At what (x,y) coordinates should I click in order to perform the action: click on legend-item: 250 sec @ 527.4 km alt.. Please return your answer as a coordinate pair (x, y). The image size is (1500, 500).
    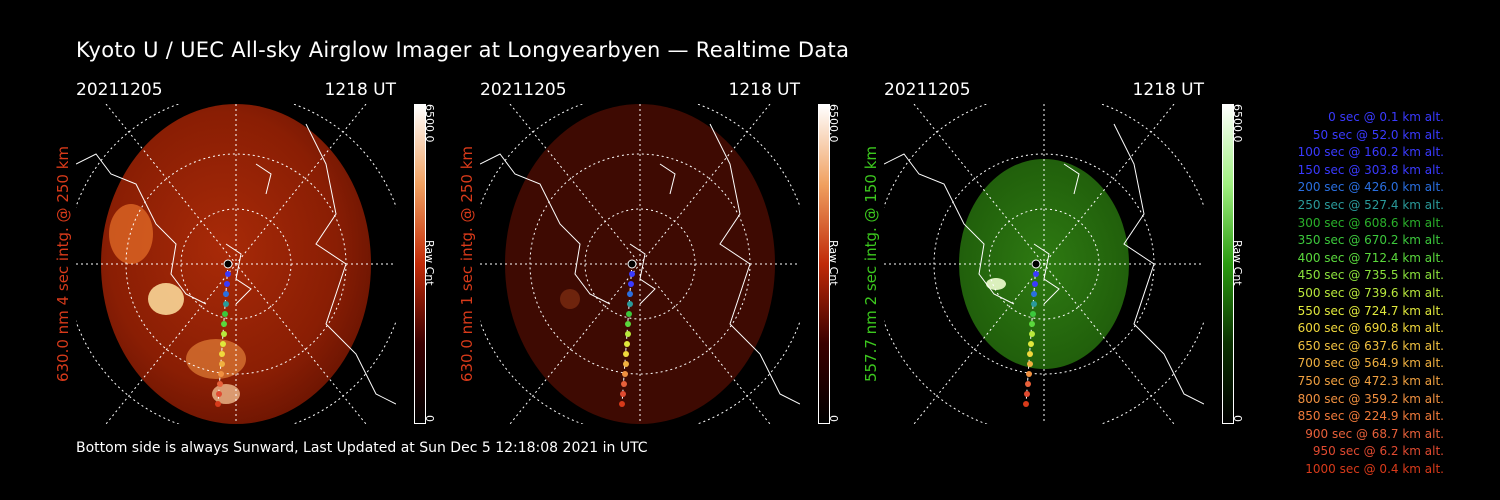
    Looking at the image, I should click on (1370, 204).